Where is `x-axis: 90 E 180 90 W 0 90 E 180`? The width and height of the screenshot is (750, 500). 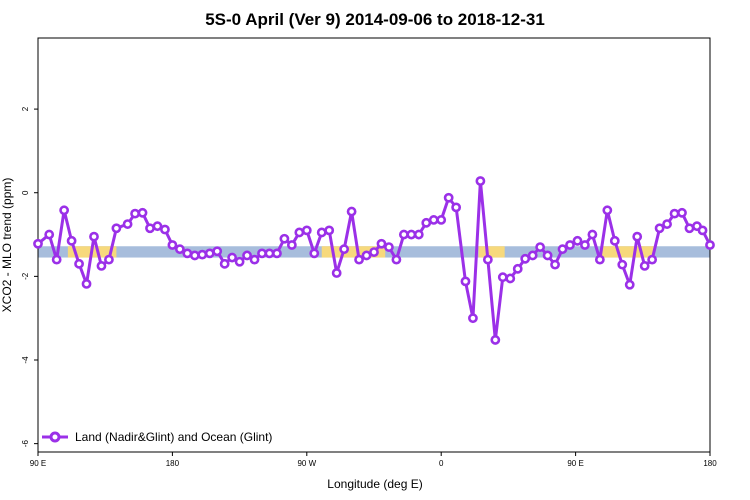 x-axis: 90 E 180 90 W 0 90 E 180 is located at coordinates (373, 460).